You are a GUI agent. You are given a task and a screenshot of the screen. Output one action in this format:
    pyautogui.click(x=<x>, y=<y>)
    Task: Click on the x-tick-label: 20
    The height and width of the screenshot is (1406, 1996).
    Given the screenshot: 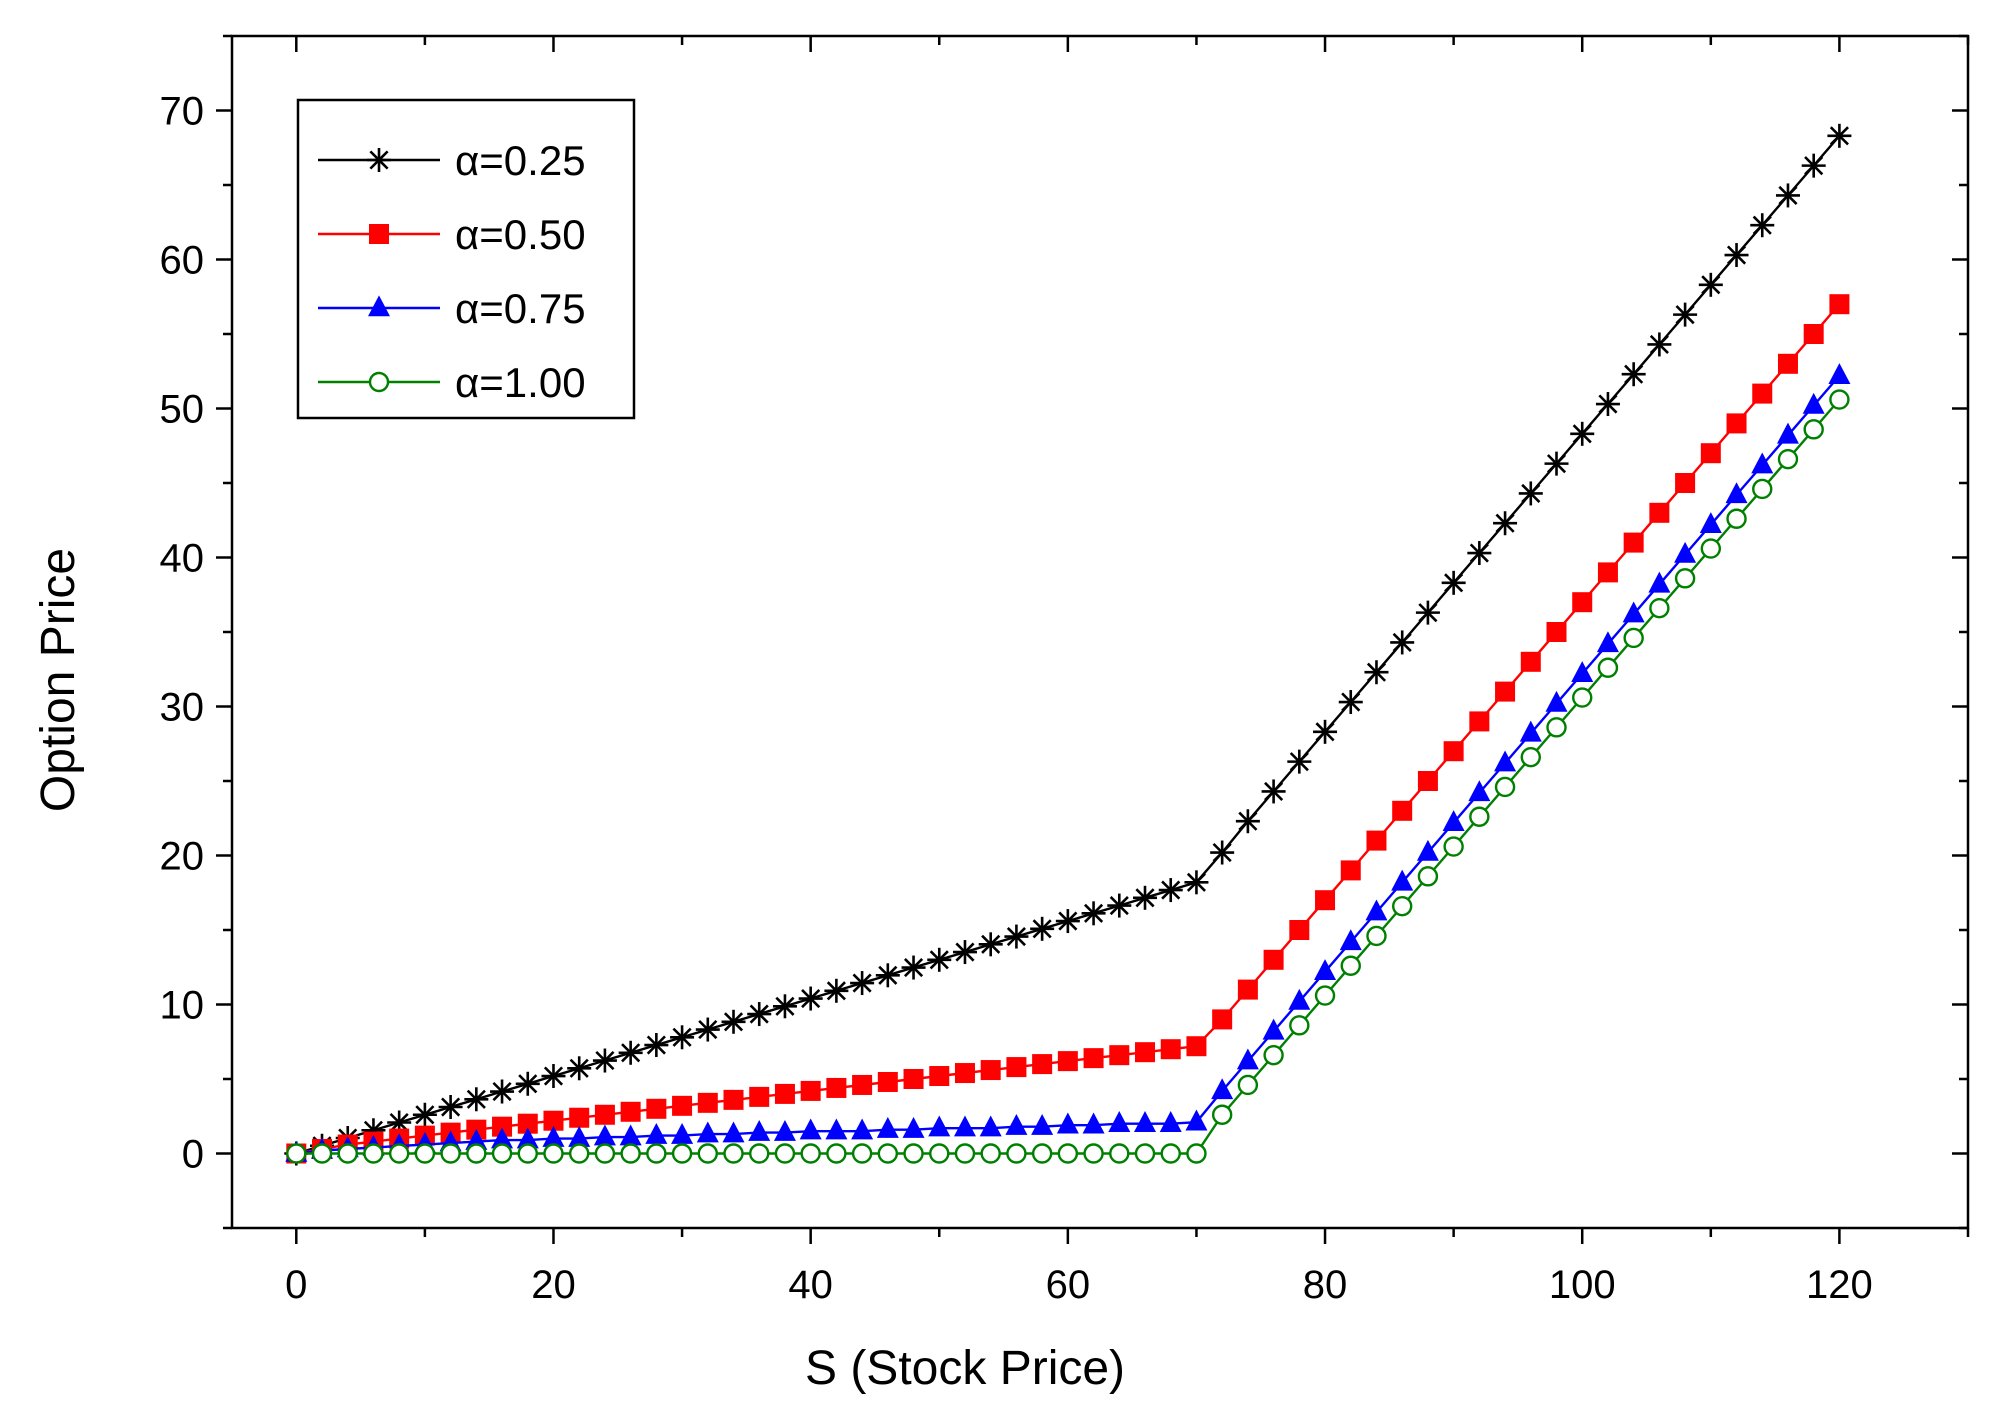 What is the action you would take?
    pyautogui.click(x=553, y=1285)
    